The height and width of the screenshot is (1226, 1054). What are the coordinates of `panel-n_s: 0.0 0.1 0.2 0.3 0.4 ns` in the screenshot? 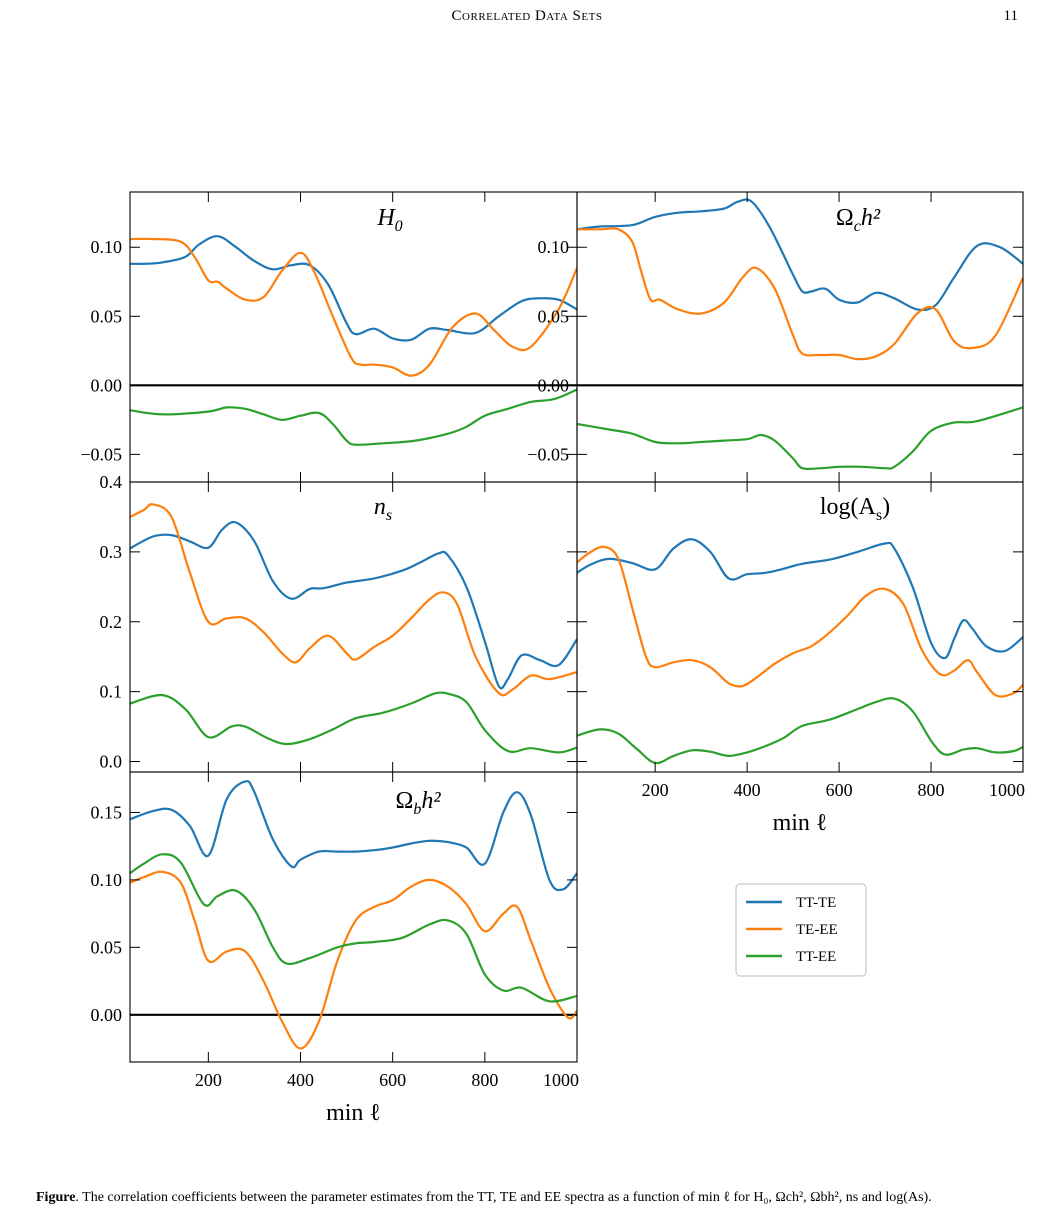 It's located at (339, 622).